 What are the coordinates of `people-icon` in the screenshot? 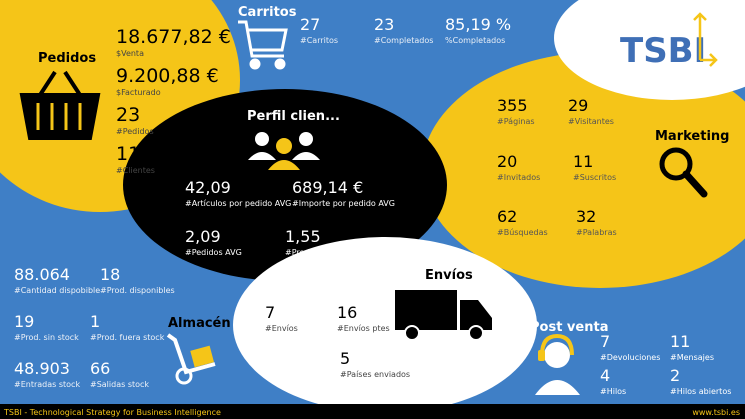 It's located at (284, 151).